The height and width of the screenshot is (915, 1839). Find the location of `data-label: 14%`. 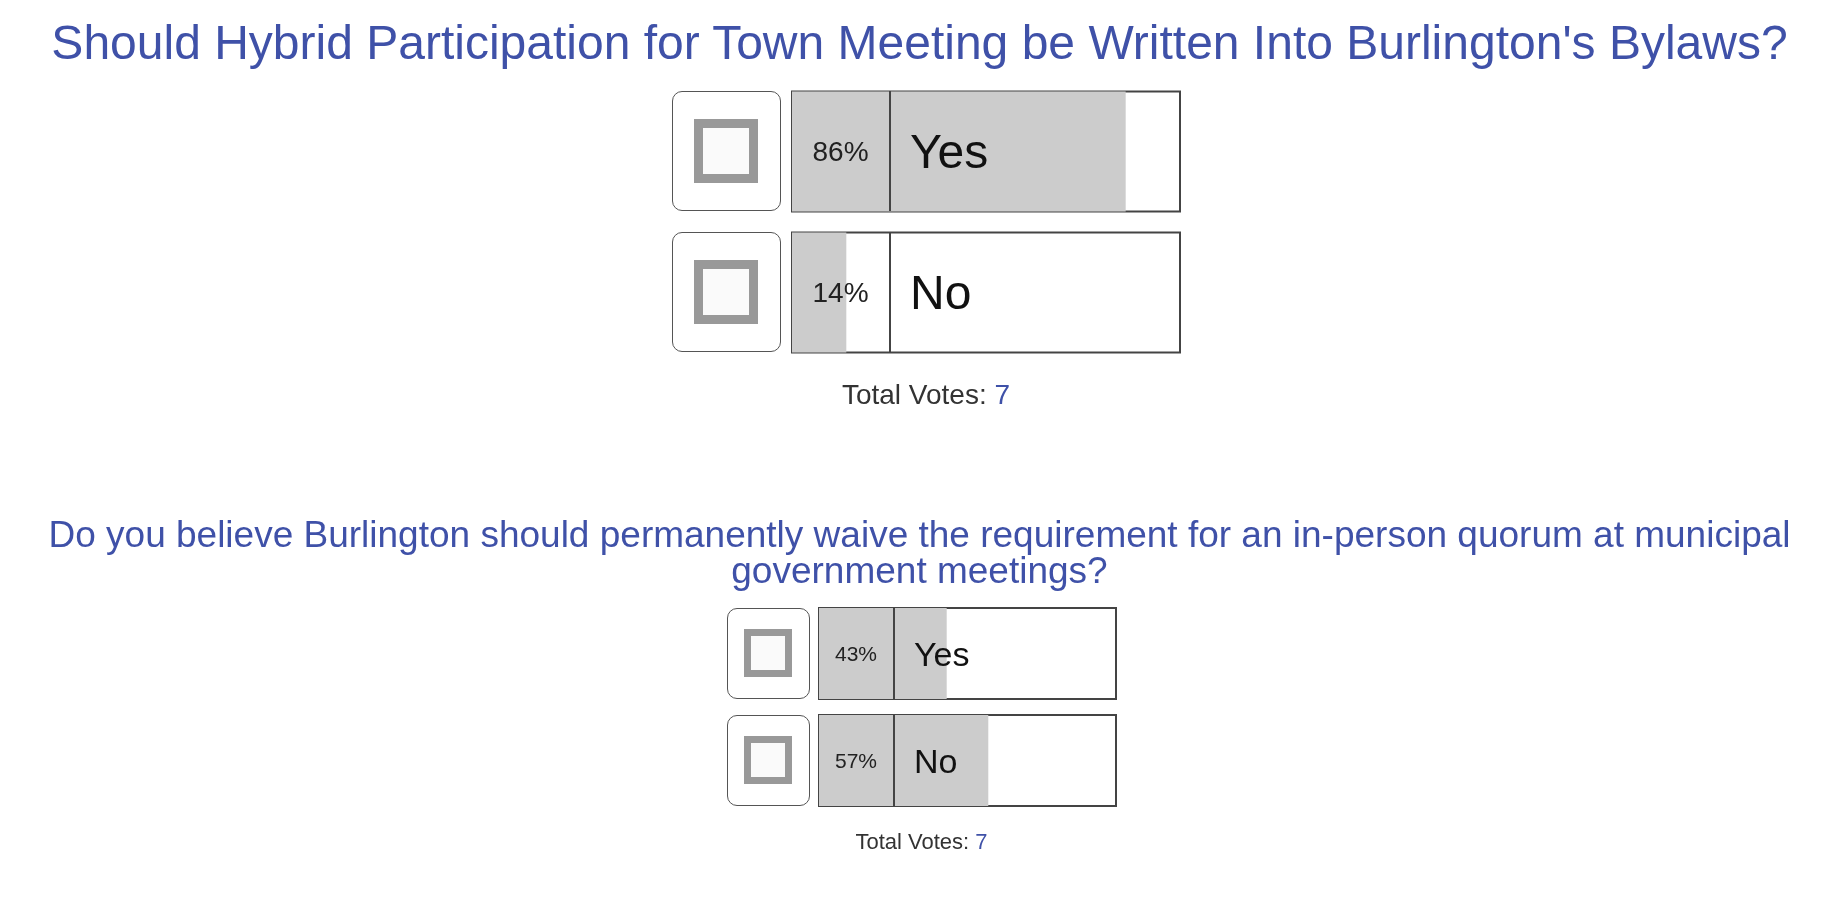

data-label: 14% is located at coordinates (840, 292).